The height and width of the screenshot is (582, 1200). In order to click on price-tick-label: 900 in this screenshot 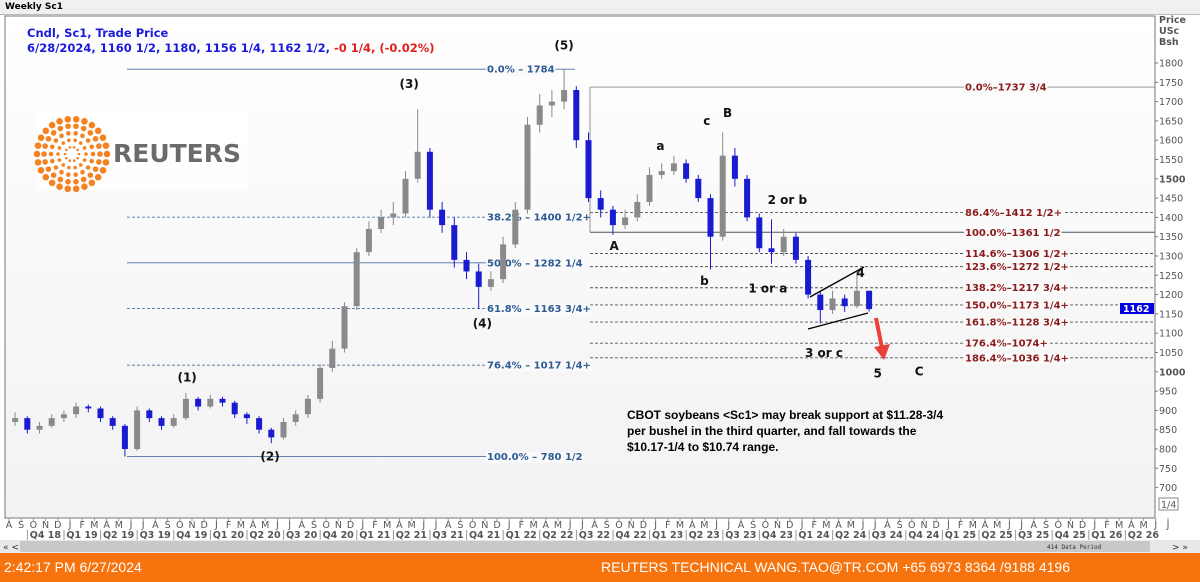, I will do `click(1168, 411)`.